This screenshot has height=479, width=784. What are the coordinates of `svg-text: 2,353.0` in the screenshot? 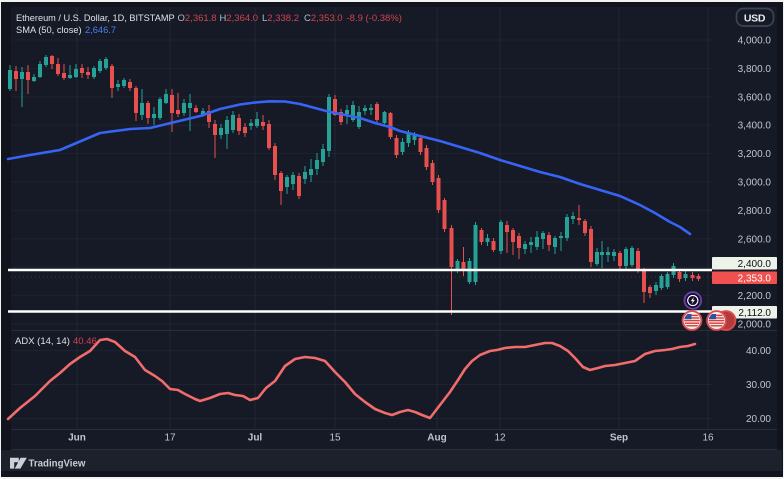 It's located at (755, 278).